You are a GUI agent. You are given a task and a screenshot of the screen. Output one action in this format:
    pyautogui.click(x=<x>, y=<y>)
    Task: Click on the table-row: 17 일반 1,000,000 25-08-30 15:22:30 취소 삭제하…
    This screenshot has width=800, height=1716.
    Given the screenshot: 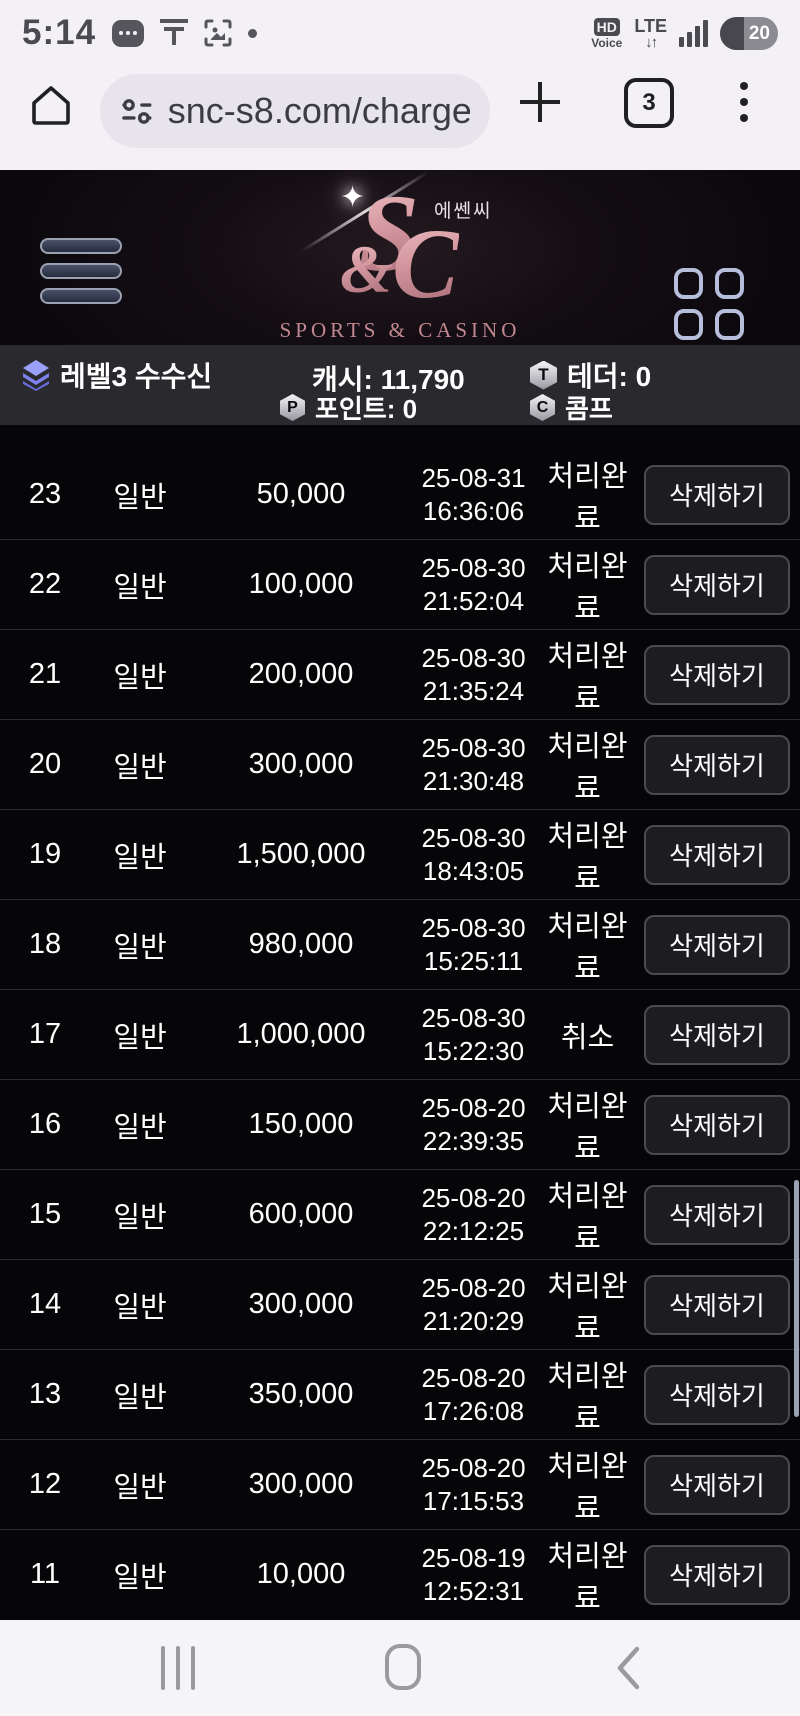 What is the action you would take?
    pyautogui.click(x=400, y=1034)
    